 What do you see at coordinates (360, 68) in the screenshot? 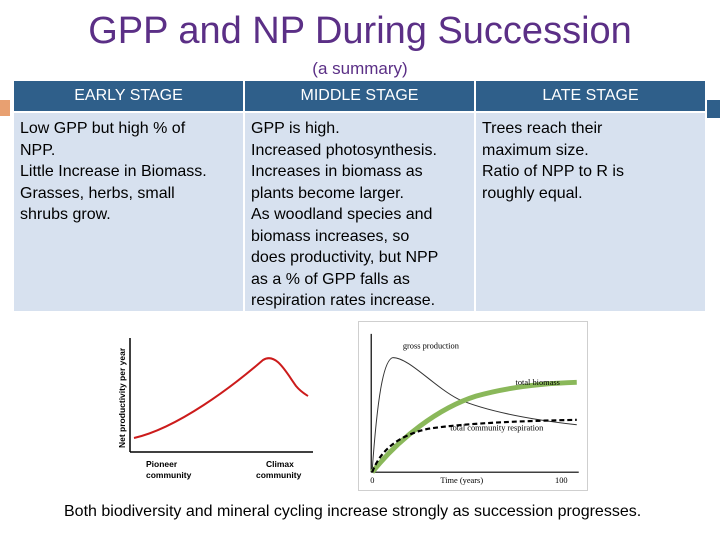
I see `page-subtitle: (a summary)` at bounding box center [360, 68].